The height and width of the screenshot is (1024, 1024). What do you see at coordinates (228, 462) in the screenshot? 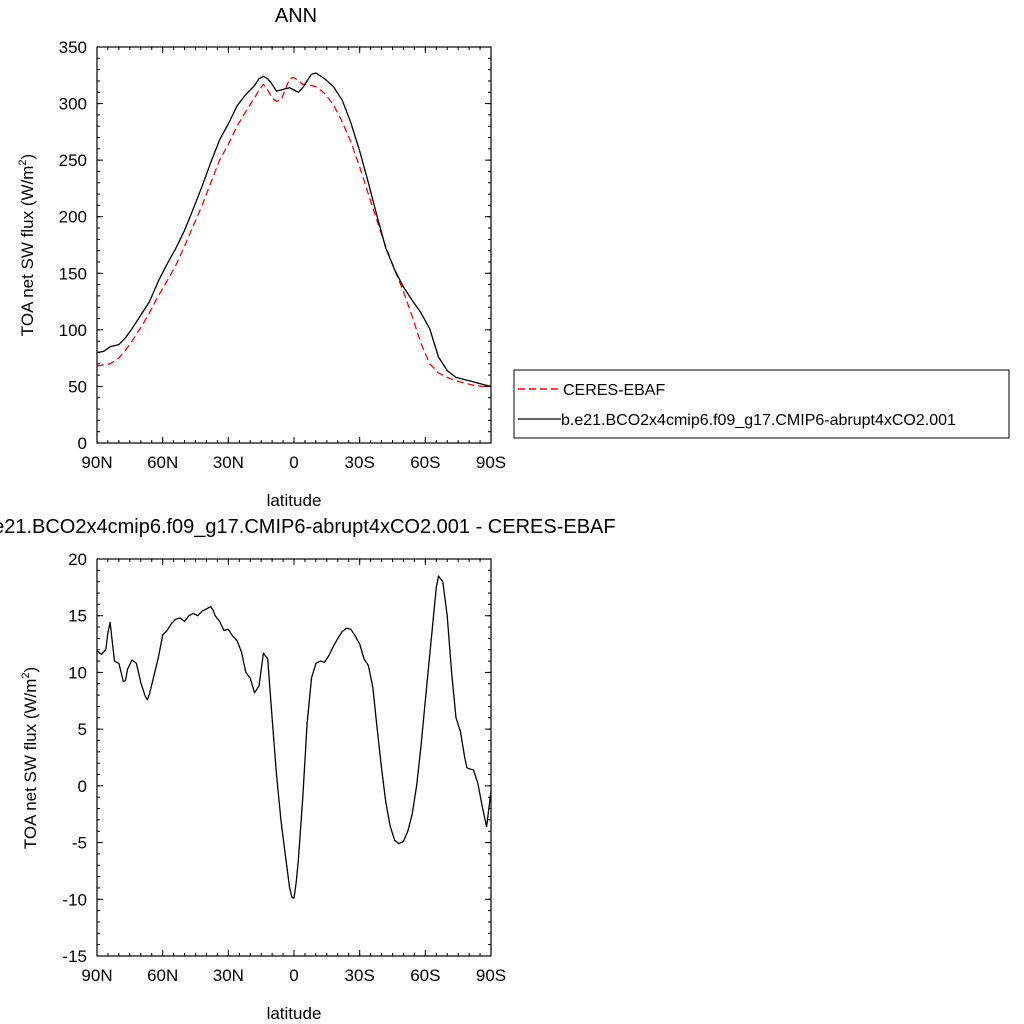
I see `top-x-tick-label: 30N` at bounding box center [228, 462].